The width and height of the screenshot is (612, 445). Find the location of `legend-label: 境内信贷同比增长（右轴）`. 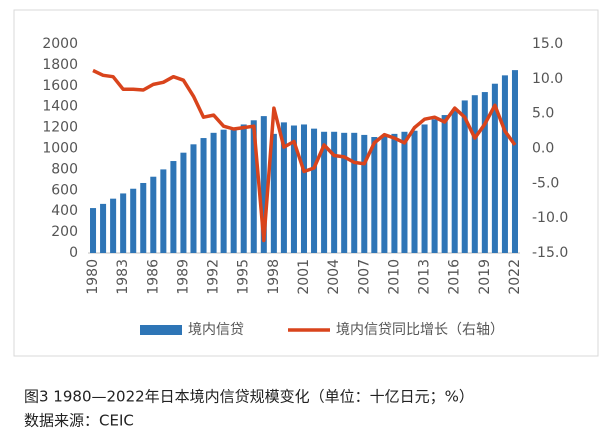

legend-label: 境内信贷同比增长（右轴） is located at coordinates (420, 330).